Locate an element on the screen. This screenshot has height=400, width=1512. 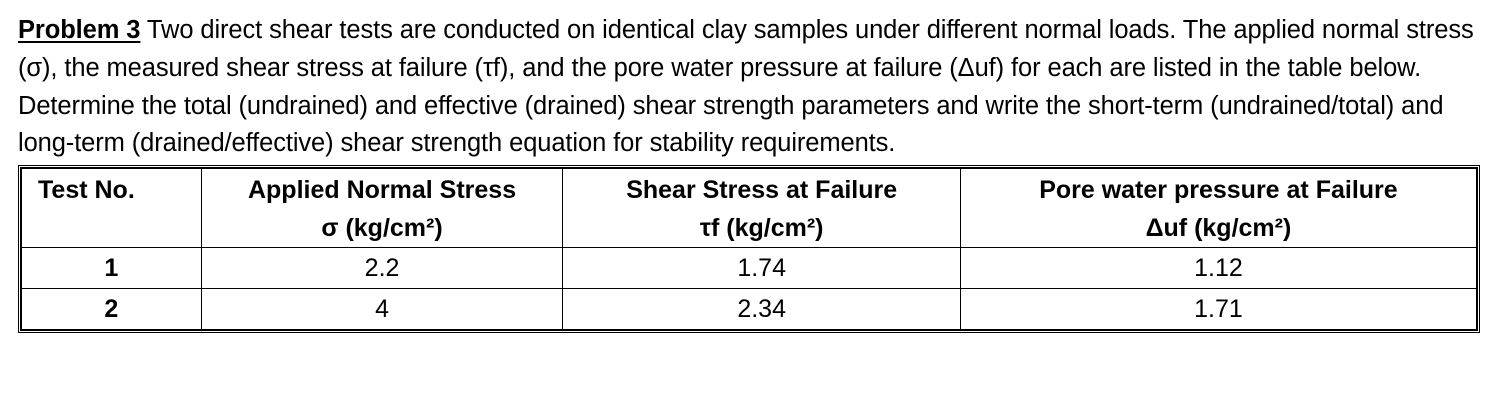
header-shear-stress: Shear Stress at Failure τf (kg/cm²) is located at coordinates (761, 208).